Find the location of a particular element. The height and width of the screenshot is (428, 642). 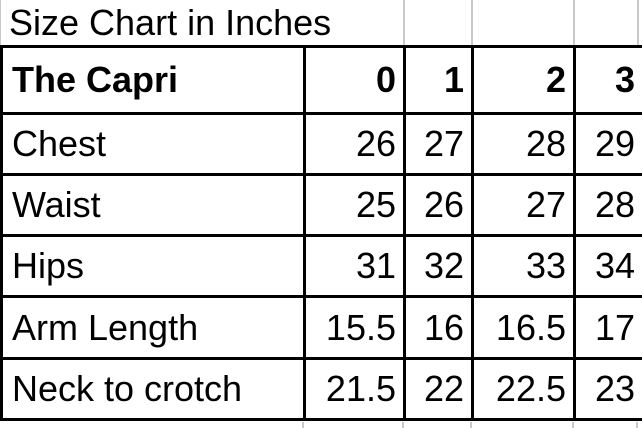

row-label-cell: Neck to crotch is located at coordinates (153, 389).